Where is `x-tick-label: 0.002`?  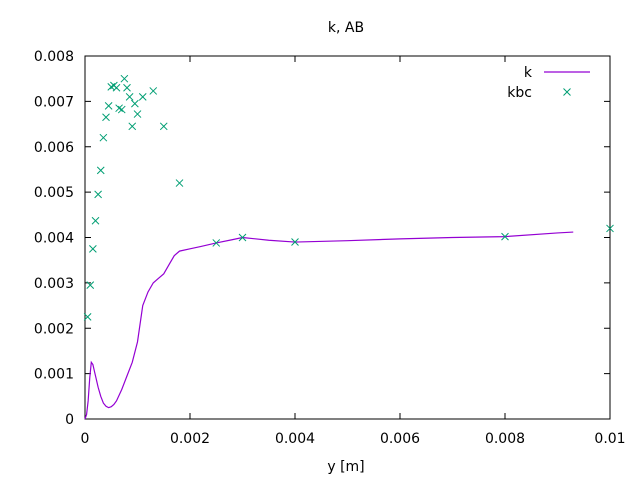
x-tick-label: 0.002 is located at coordinates (190, 439).